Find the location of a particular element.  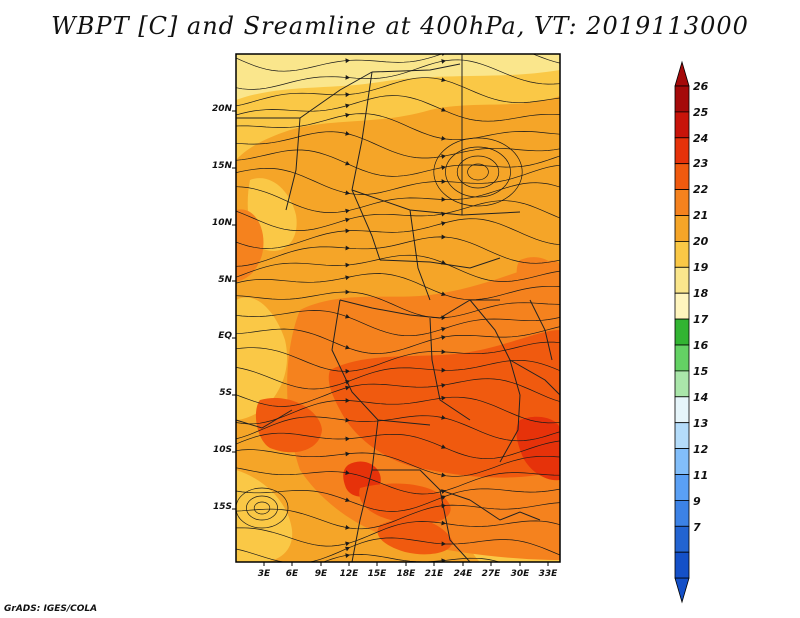

colorbar-label: 12 is located at coordinates (701, 449).